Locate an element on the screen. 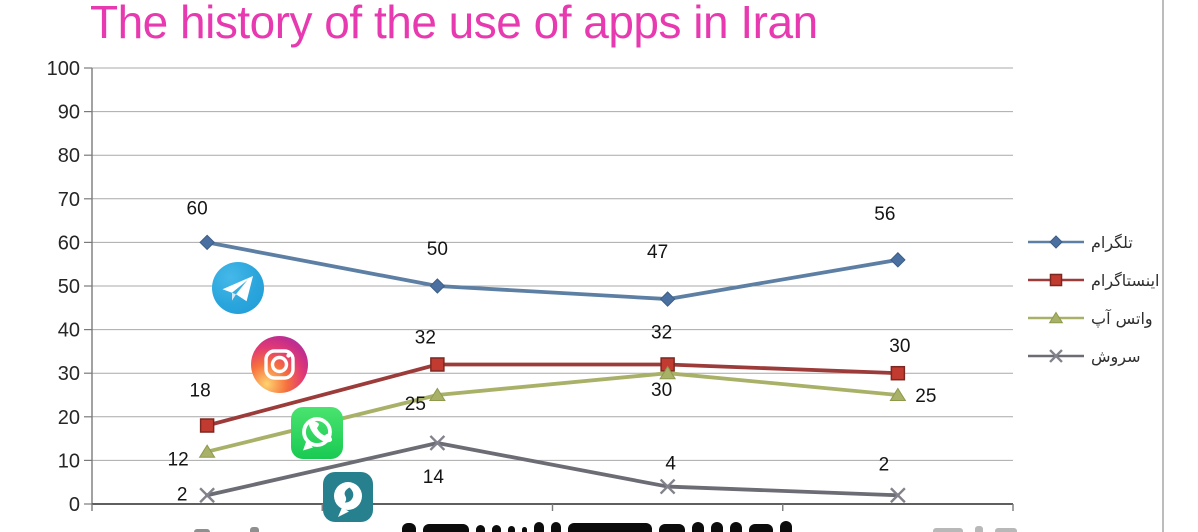 Image resolution: width=1198 pixels, height=532 pixels. data-label-telegram: 56 is located at coordinates (884, 214).